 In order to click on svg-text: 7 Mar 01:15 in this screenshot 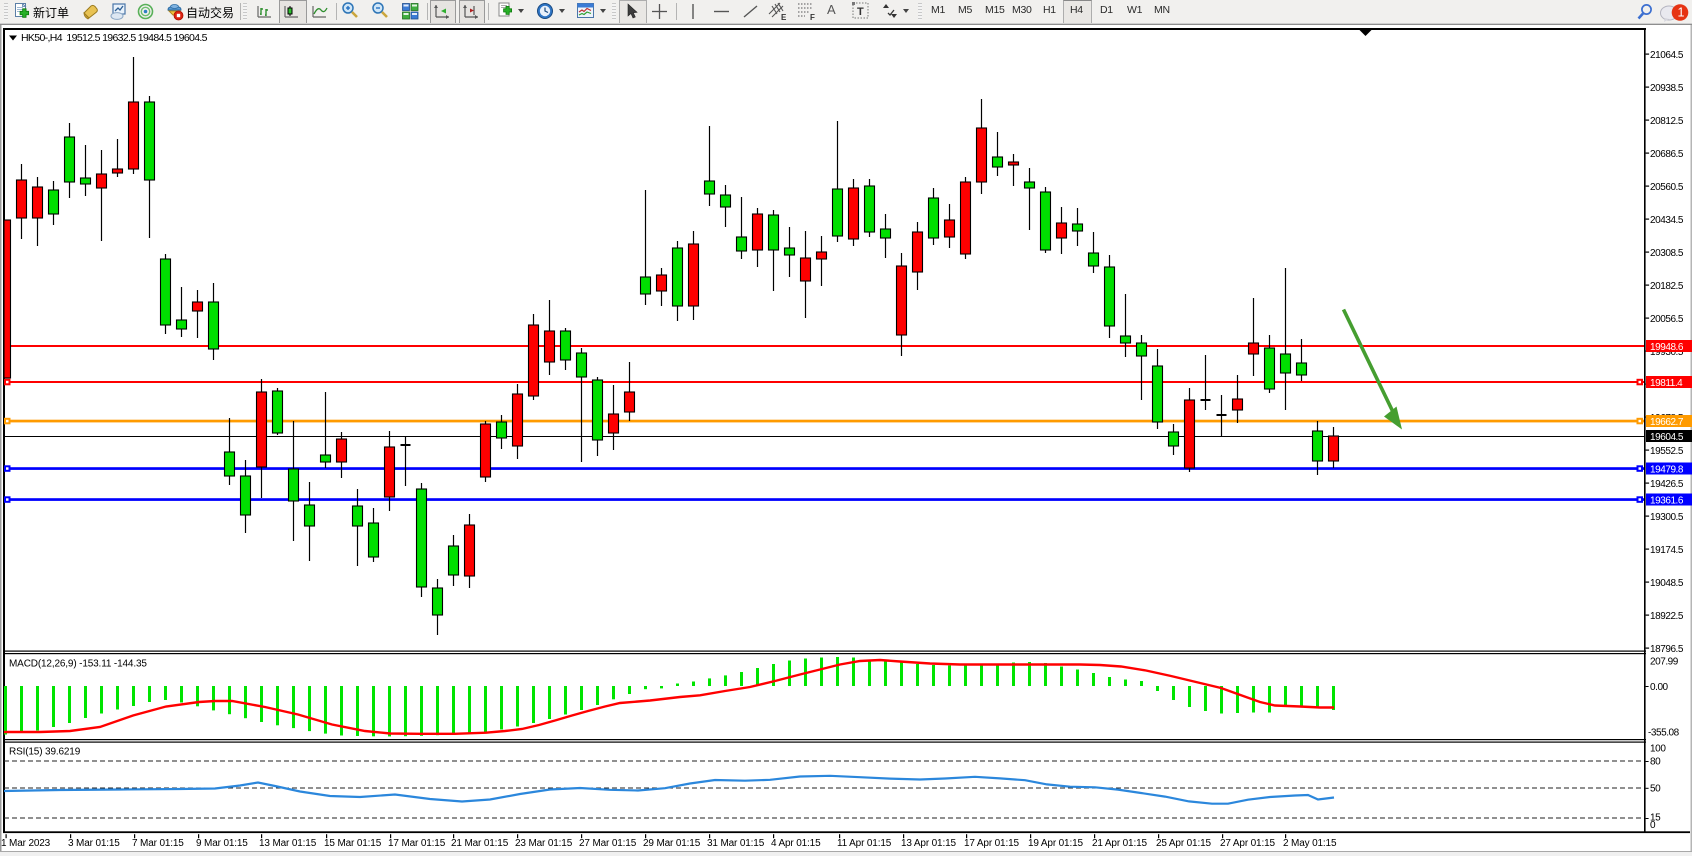, I will do `click(158, 843)`.